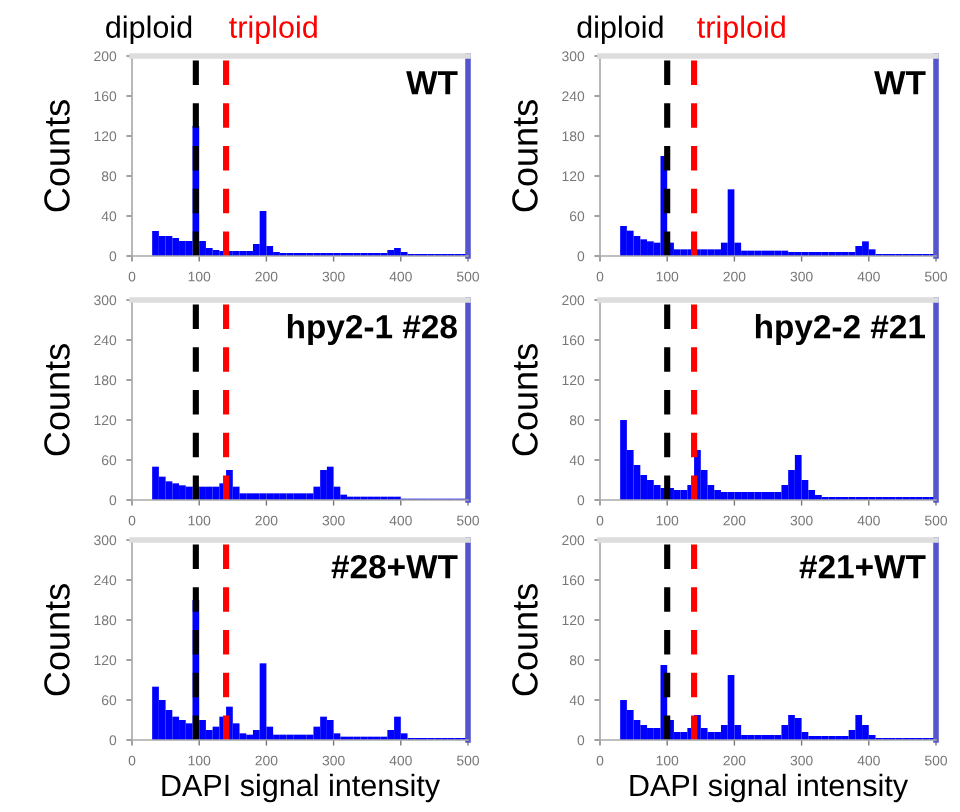 The image size is (960, 812). Describe the element at coordinates (862, 566) in the screenshot. I see `annotation: #21+WT` at that location.